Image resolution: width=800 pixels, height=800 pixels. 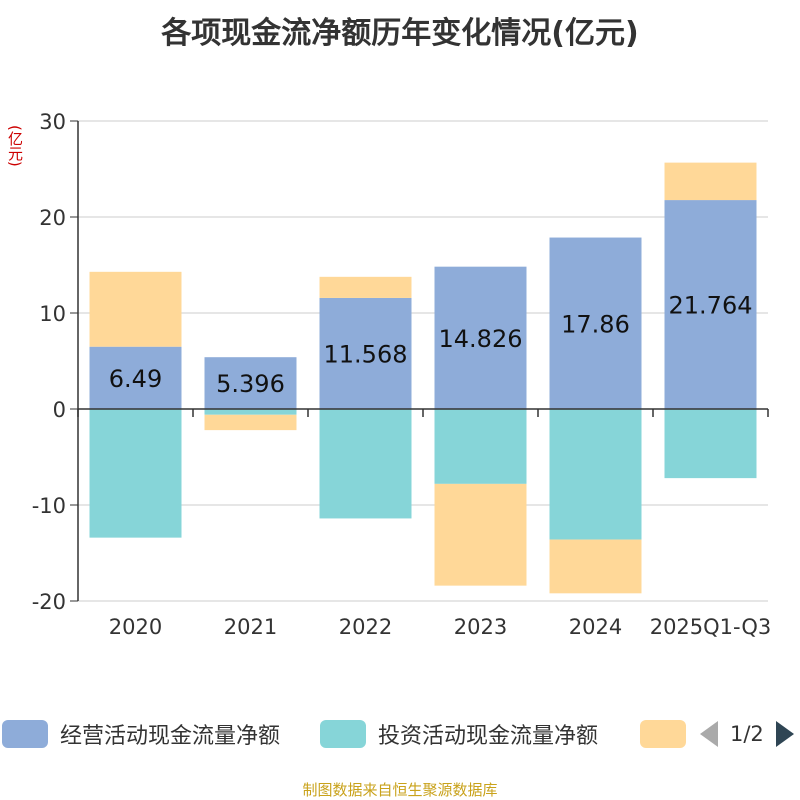 I want to click on bar-financing-2023, so click(x=480, y=534).